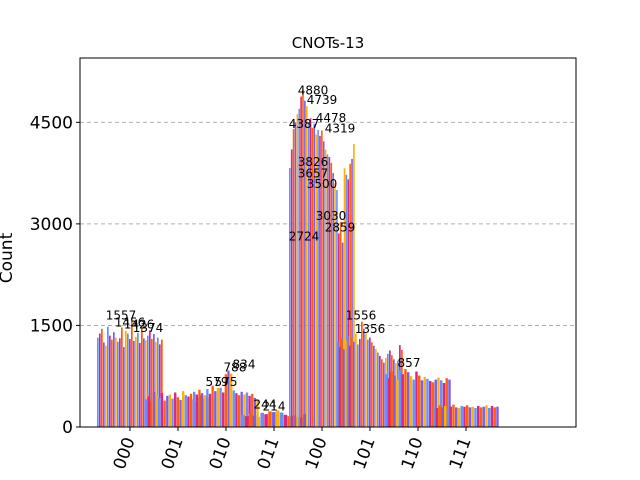  What do you see at coordinates (51, 123) in the screenshot?
I see `y-tick-label: 4500` at bounding box center [51, 123].